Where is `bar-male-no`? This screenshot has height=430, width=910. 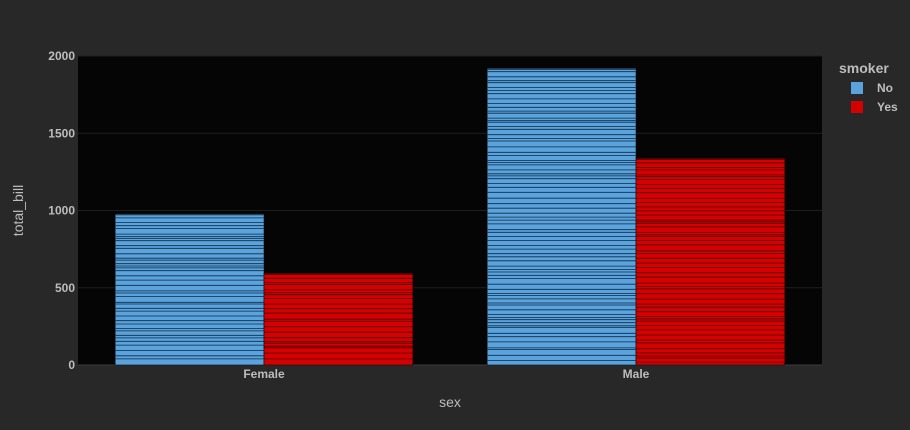
bar-male-no is located at coordinates (561, 216).